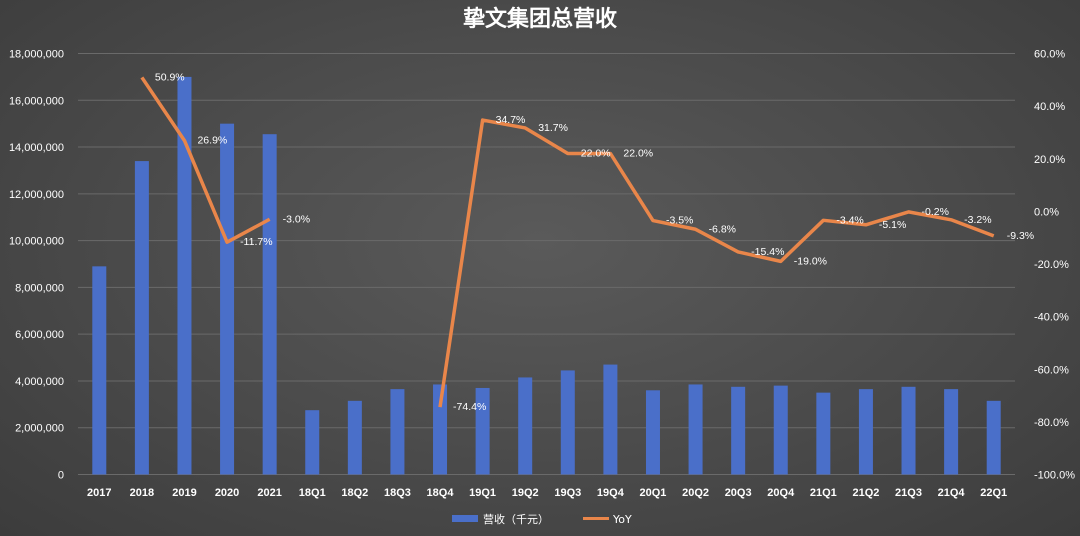  I want to click on x-tick-label: 20Q2, so click(695, 493).